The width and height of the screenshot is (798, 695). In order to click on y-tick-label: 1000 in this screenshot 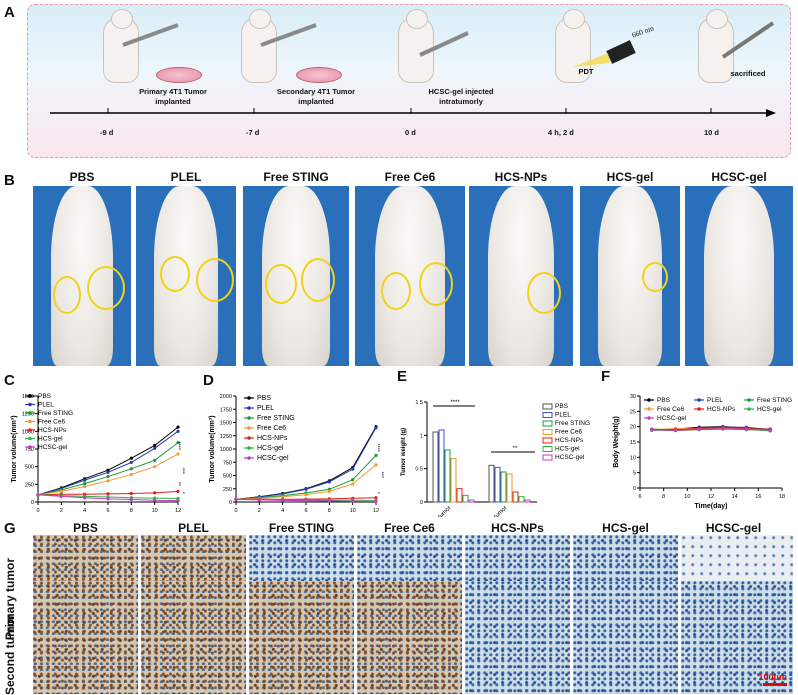, I will do `click(226, 450)`.